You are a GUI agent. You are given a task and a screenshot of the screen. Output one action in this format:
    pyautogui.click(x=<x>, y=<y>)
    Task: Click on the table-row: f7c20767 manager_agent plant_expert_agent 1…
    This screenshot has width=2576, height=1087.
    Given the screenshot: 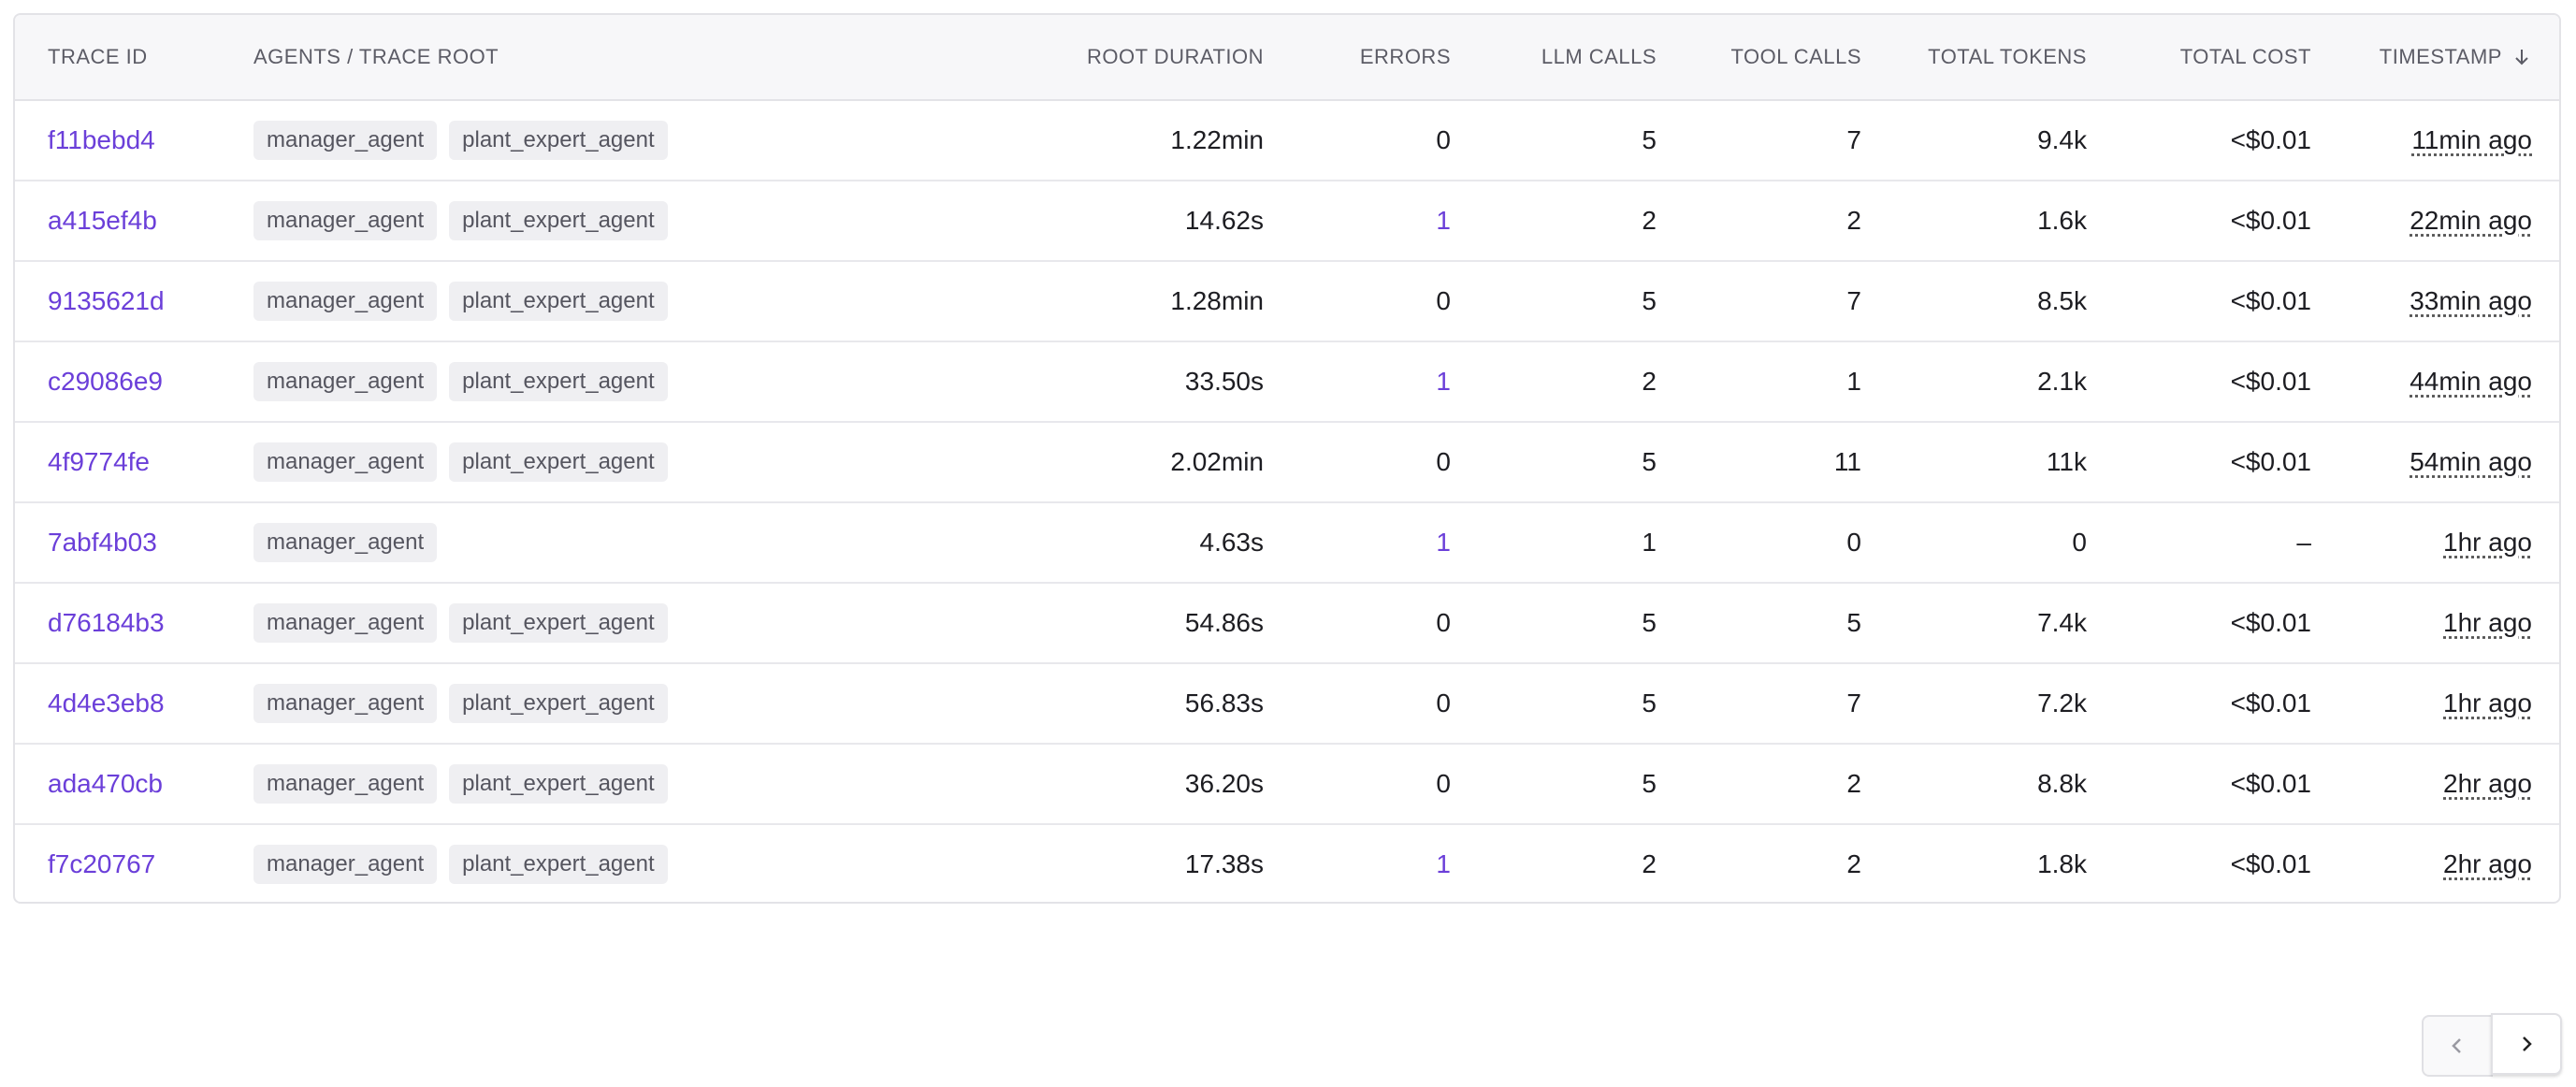 What is the action you would take?
    pyautogui.click(x=1287, y=863)
    